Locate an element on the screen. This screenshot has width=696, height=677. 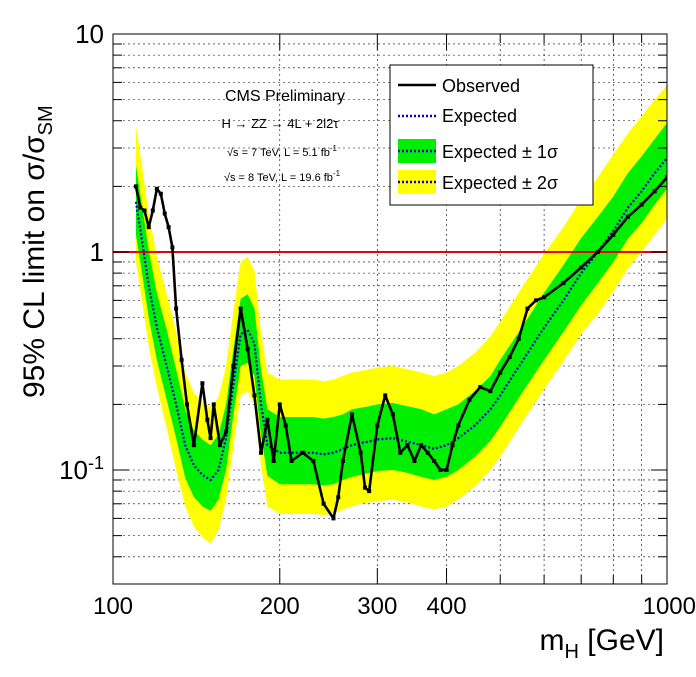
x-axis-title-sub: H is located at coordinates (572, 652).